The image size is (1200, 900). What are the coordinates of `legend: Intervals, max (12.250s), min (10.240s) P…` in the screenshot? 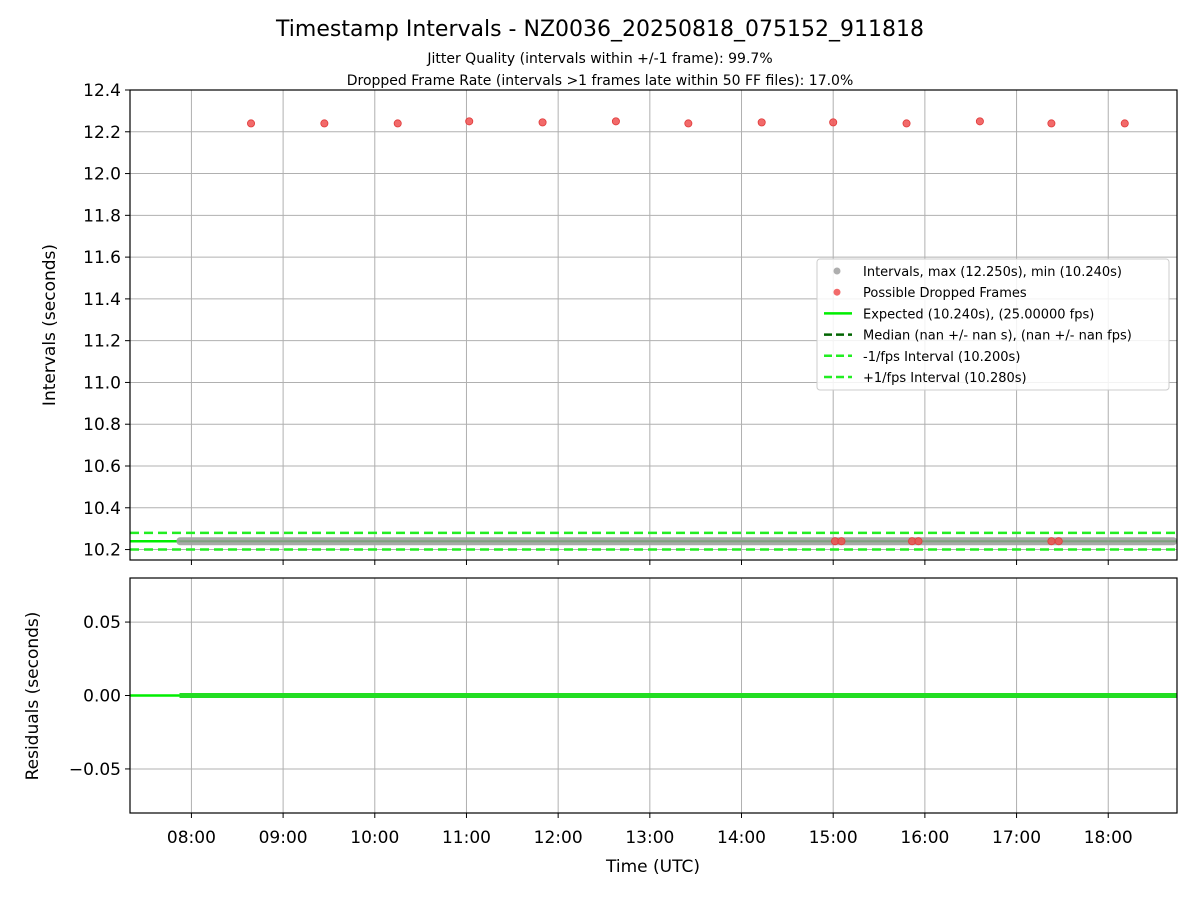 It's located at (993, 324).